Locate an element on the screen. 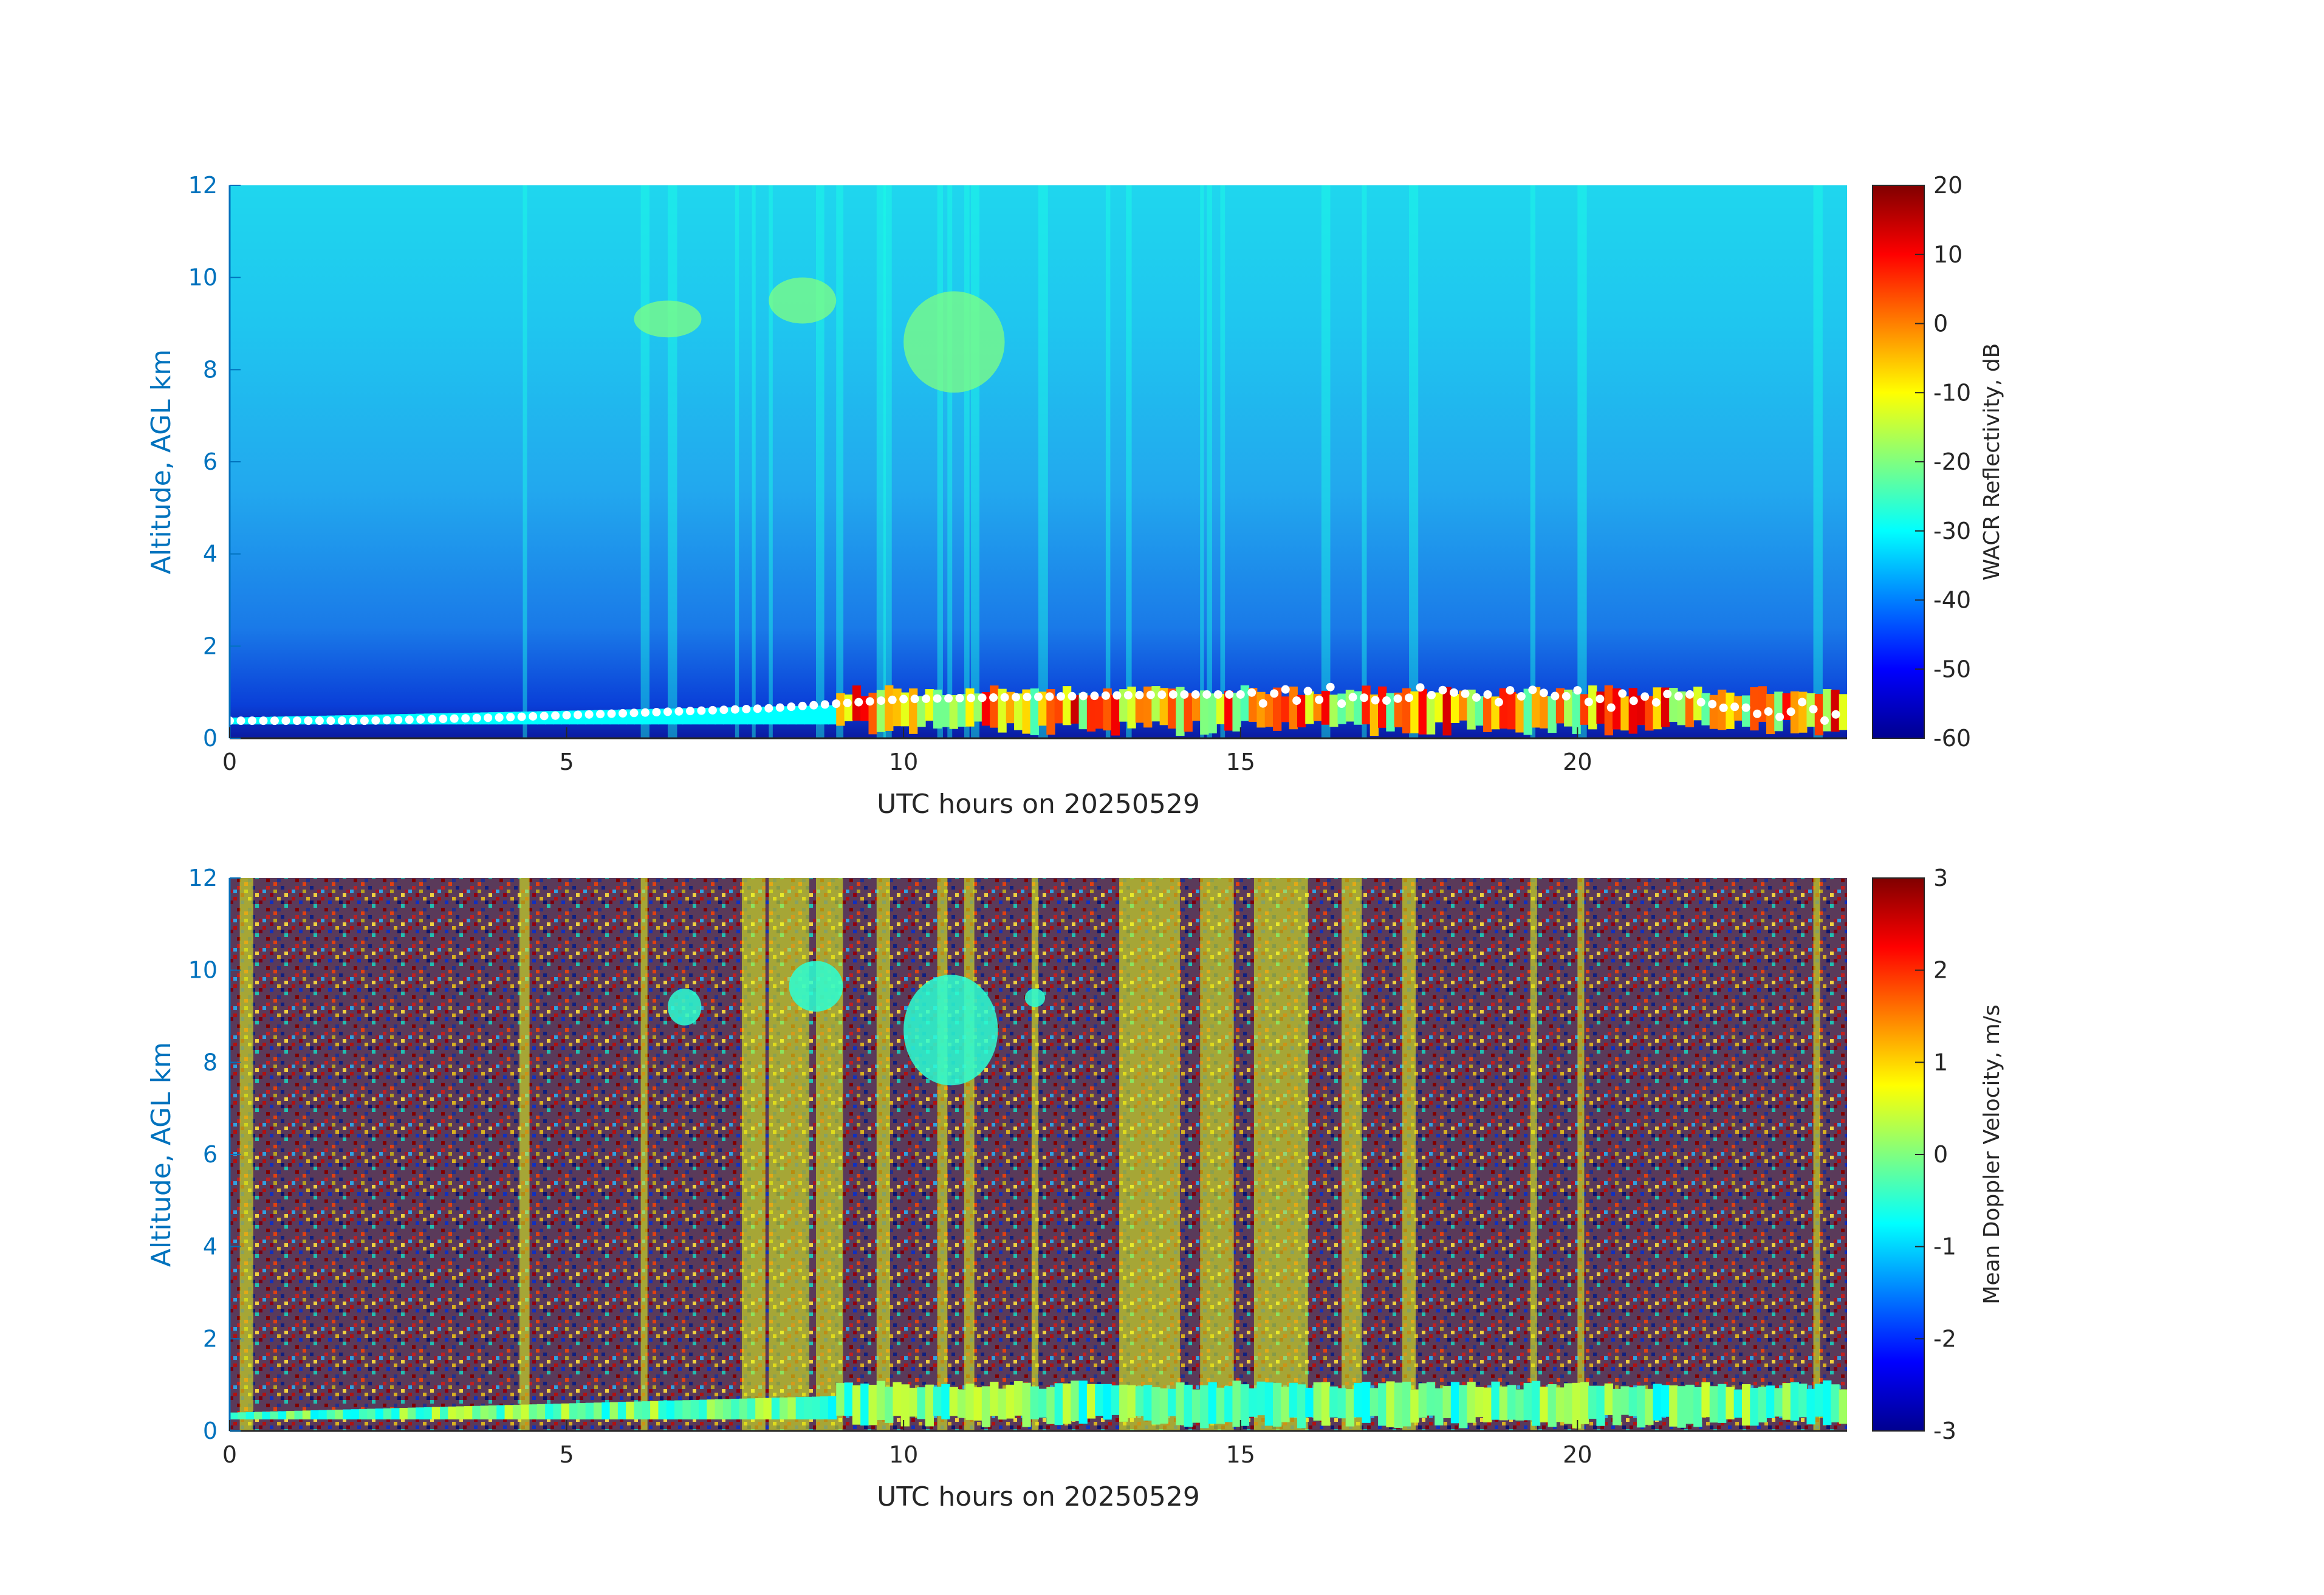  x-tick-label: 10 is located at coordinates (903, 762).